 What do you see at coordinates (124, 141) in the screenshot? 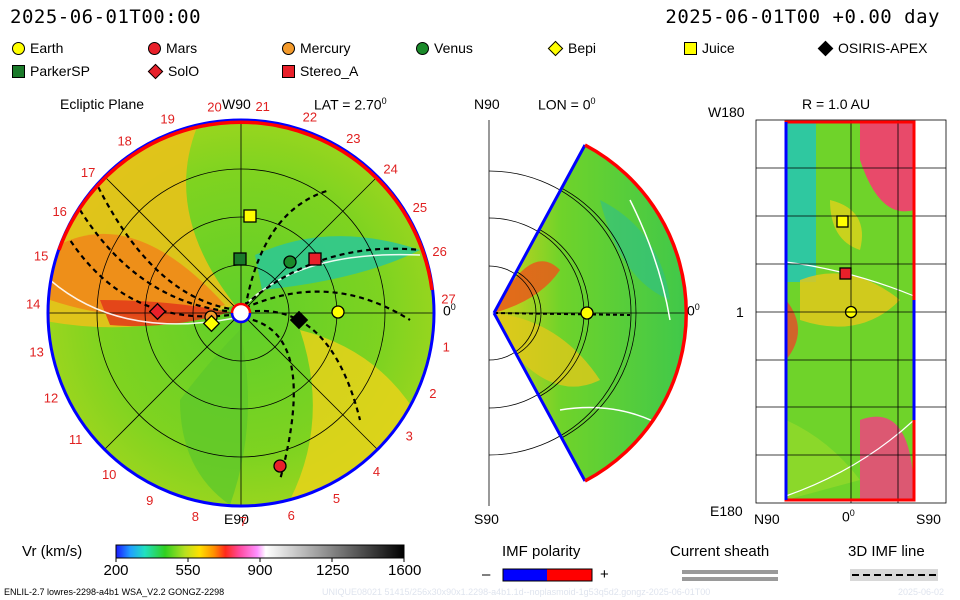
I see `carrington-label: 18` at bounding box center [124, 141].